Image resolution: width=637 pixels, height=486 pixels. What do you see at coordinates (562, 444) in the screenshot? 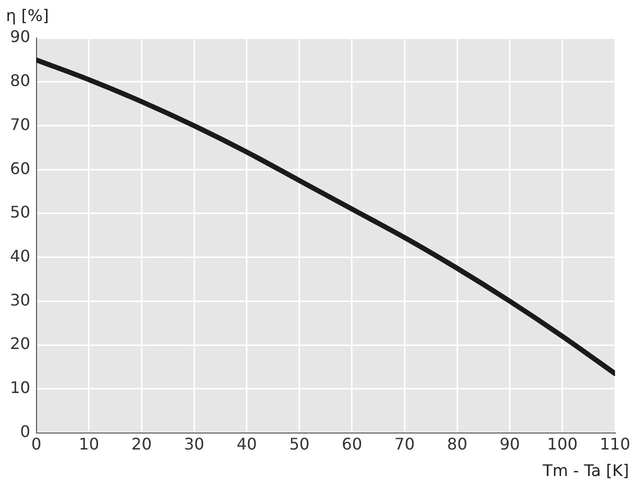
I see `x-tick-label: 100` at bounding box center [562, 444].